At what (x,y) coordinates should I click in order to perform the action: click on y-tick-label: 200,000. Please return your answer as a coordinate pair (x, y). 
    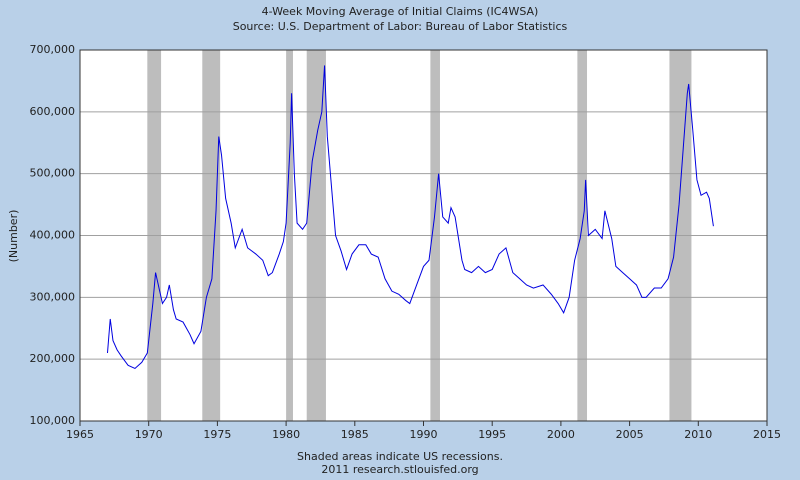
    Looking at the image, I should click on (53, 358).